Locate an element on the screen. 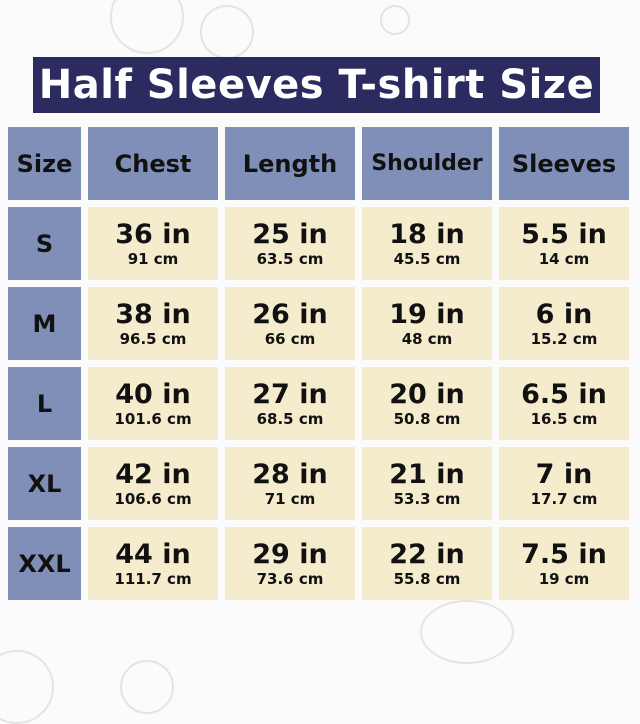 This screenshot has width=640, height=724. value-cm: 48 cm is located at coordinates (427, 338).